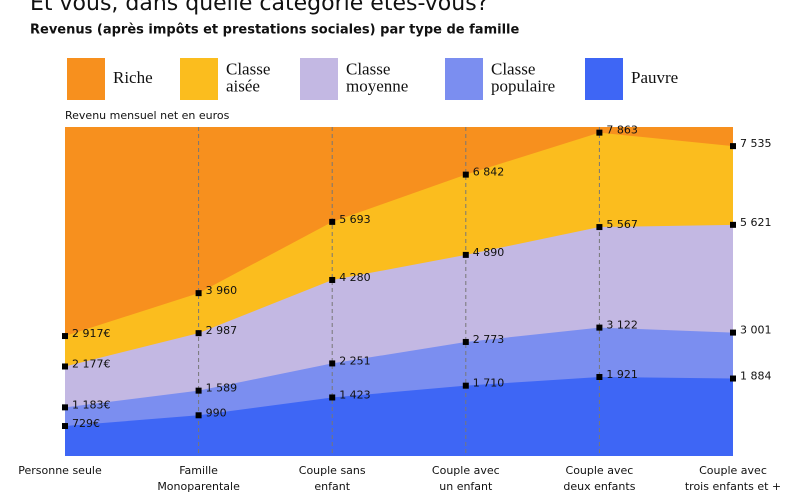  I want to click on value-label: 2 917€, so click(91, 333).